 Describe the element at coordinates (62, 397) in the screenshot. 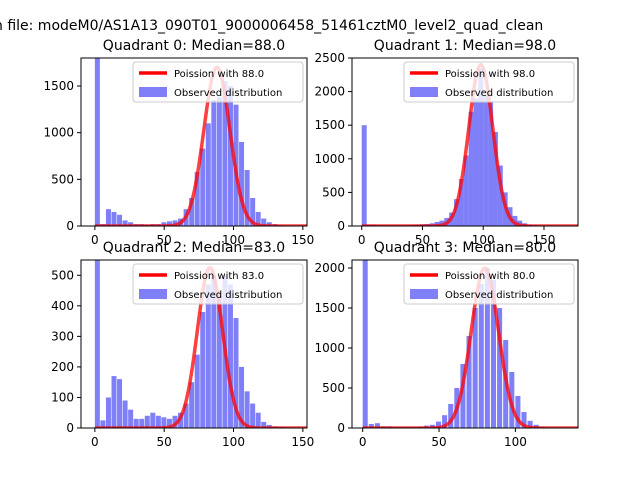

I see `y-tick-label: 100` at that location.